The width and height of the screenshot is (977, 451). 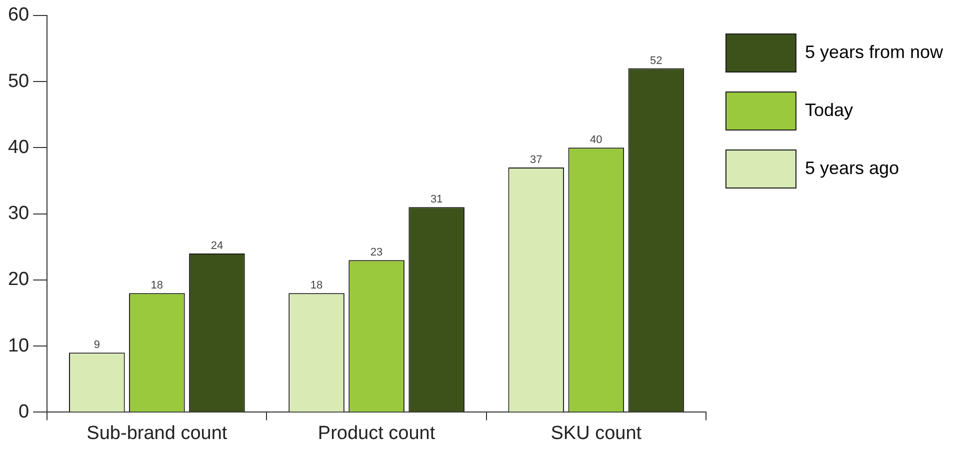 What do you see at coordinates (436, 200) in the screenshot?
I see `data-label: 31` at bounding box center [436, 200].